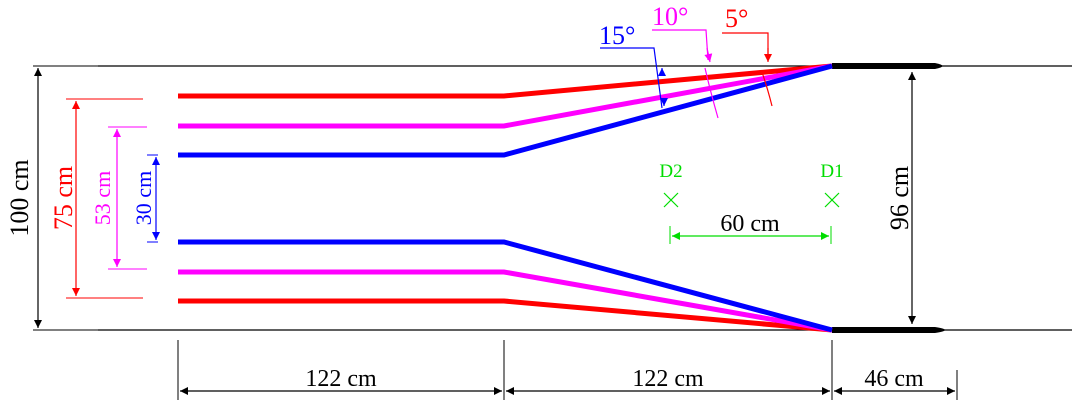 This screenshot has height=405, width=1081. I want to click on dim-100cm: 100 cm, so click(51, 198).